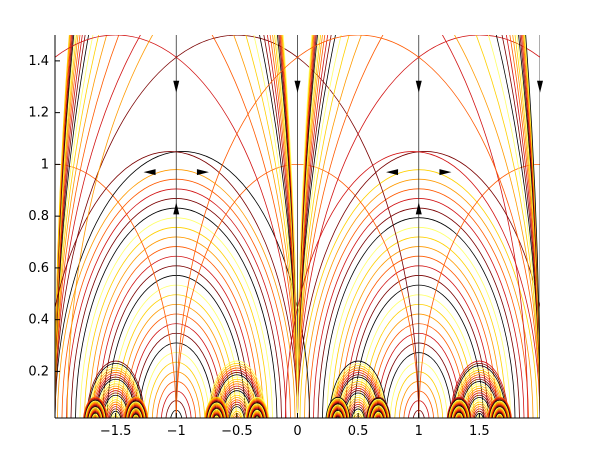 The height and width of the screenshot is (470, 595). I want to click on y-tick-label: 1, so click(45, 164).